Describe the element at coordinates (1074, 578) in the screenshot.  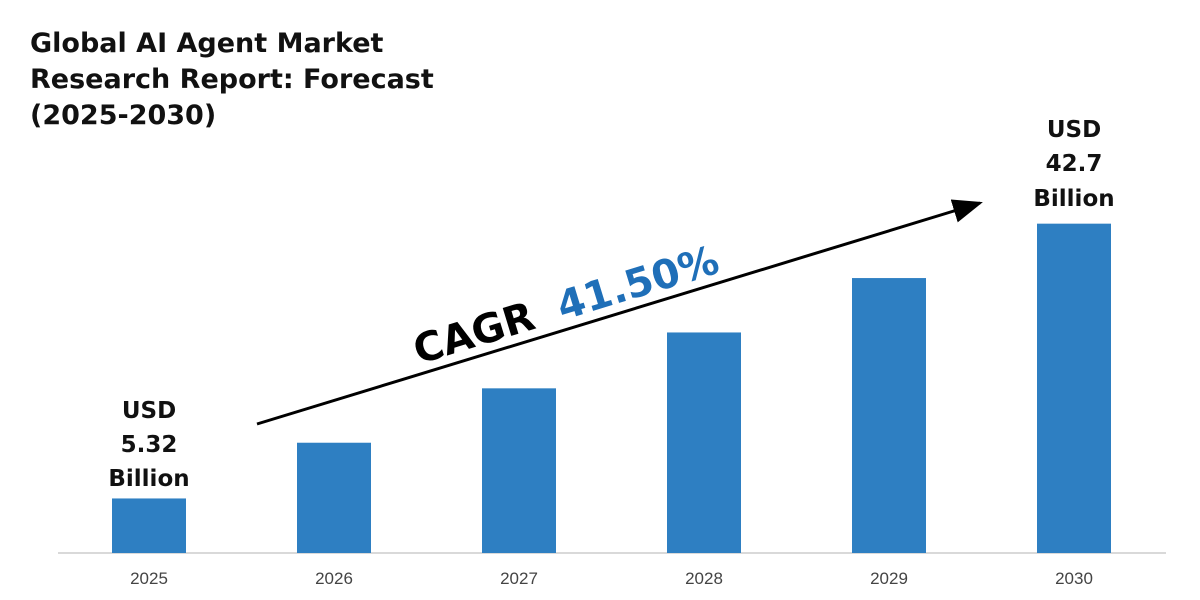
I see `x-tick-label: 2030` at that location.